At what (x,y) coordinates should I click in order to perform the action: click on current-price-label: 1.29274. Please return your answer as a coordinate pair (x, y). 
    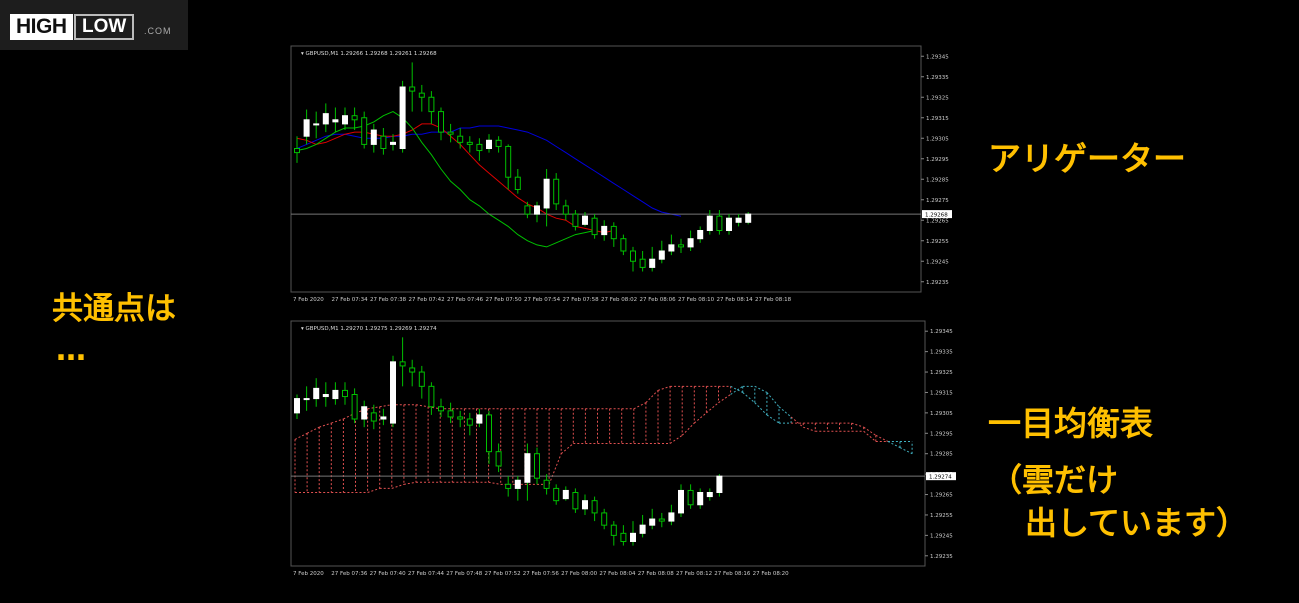
    Looking at the image, I should click on (940, 477).